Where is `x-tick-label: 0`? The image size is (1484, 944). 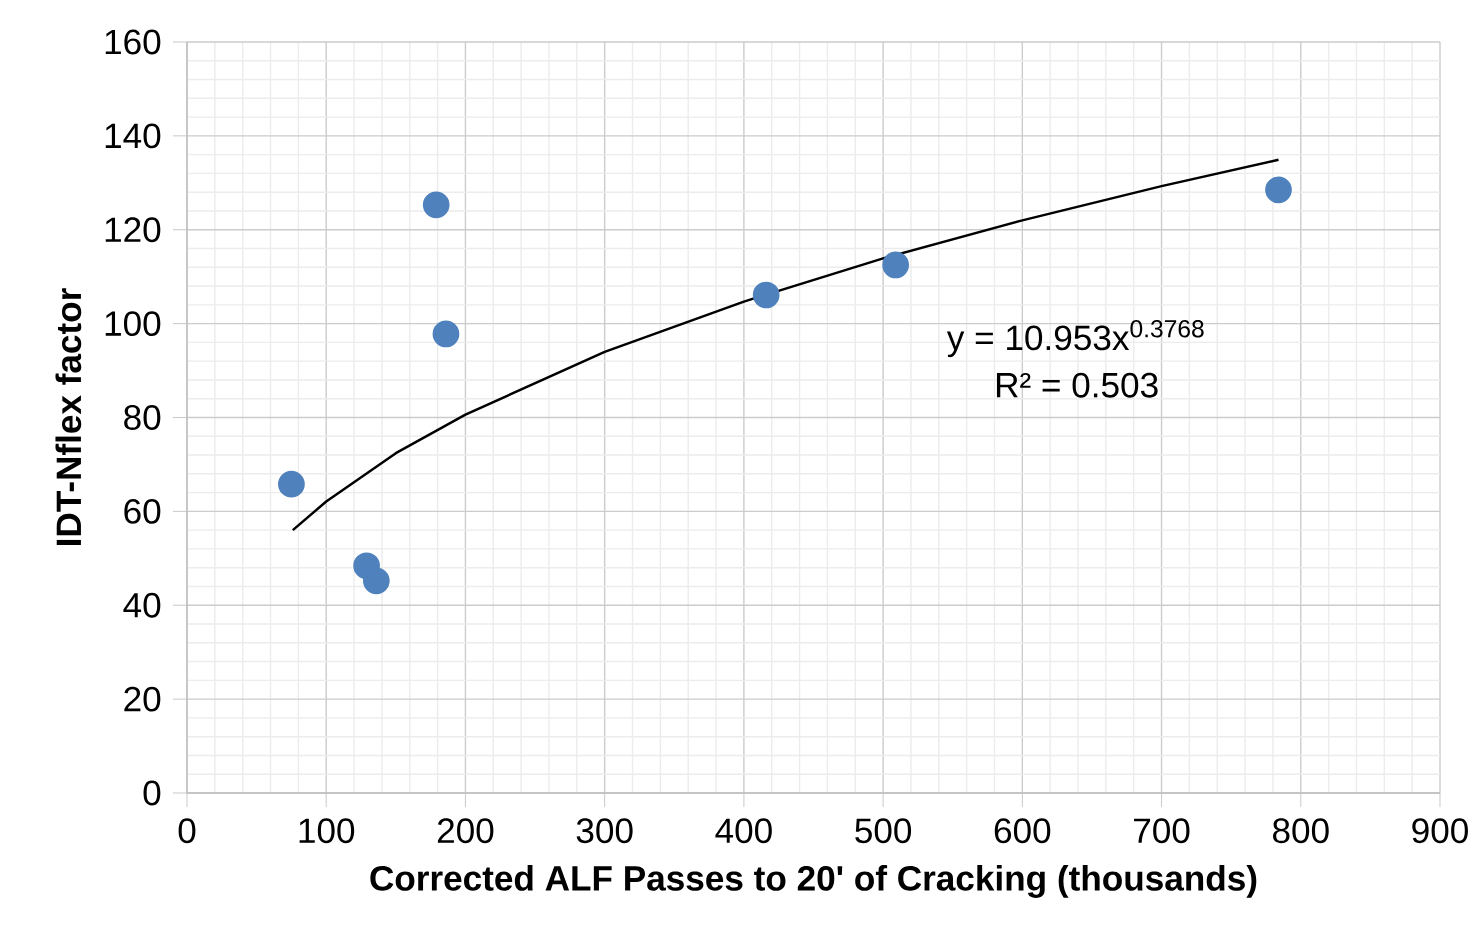 x-tick-label: 0 is located at coordinates (187, 831).